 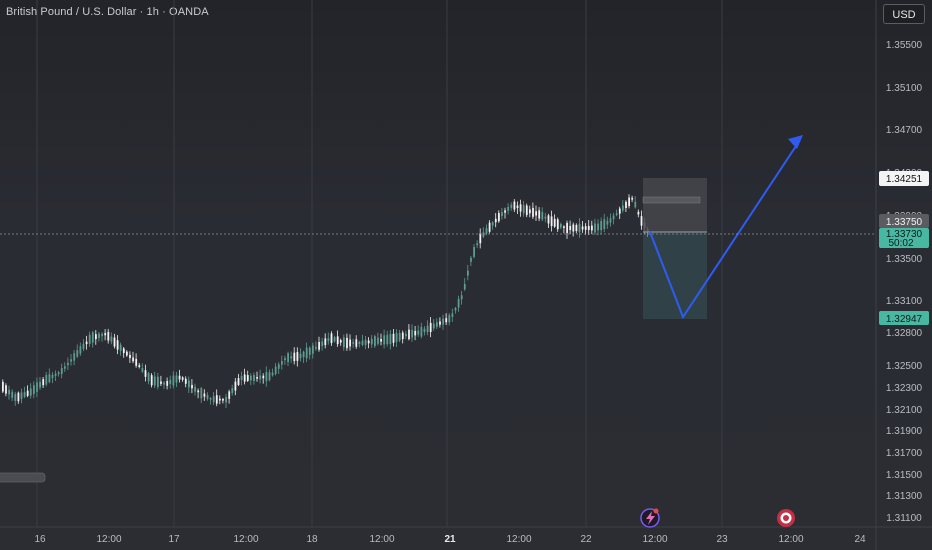 I want to click on short-position-tool, so click(x=674, y=248).